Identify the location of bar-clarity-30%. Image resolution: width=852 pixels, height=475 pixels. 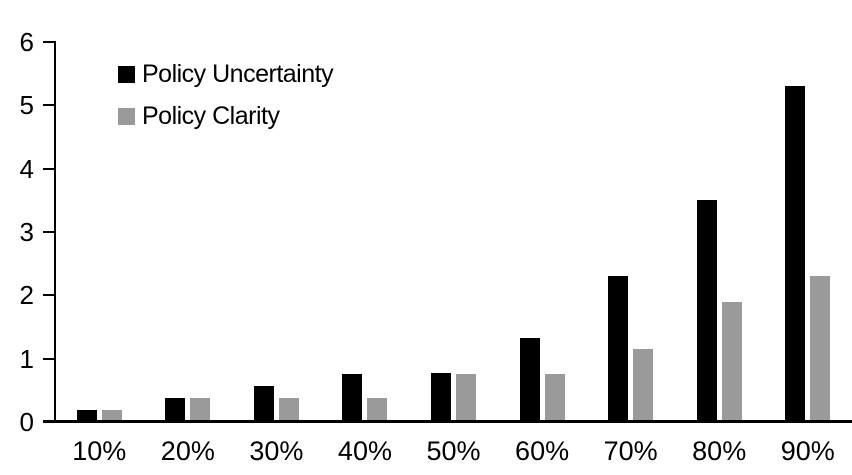
(288, 409).